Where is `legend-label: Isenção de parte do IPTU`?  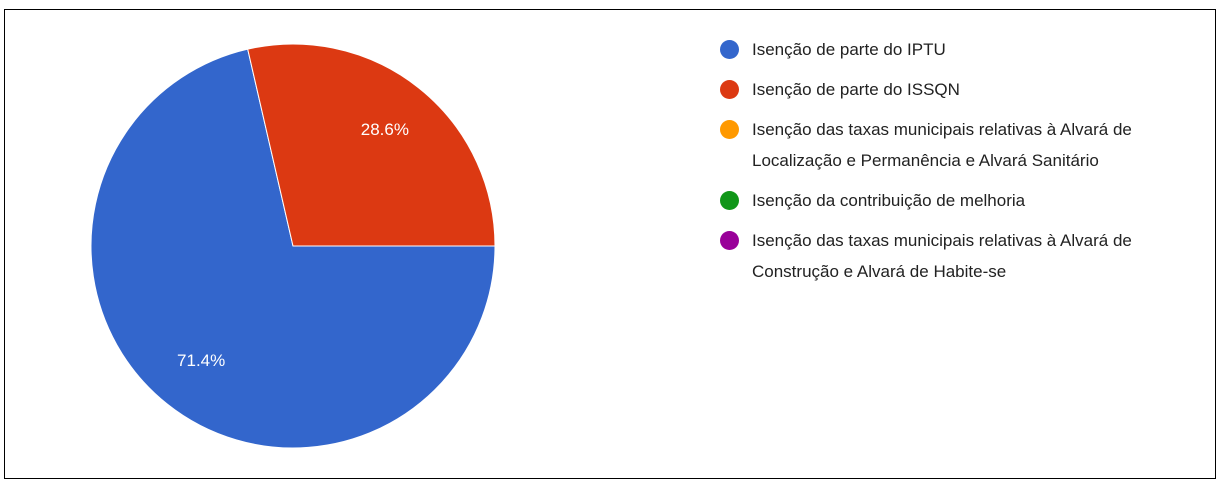
legend-label: Isenção de parte do IPTU is located at coordinates (849, 49).